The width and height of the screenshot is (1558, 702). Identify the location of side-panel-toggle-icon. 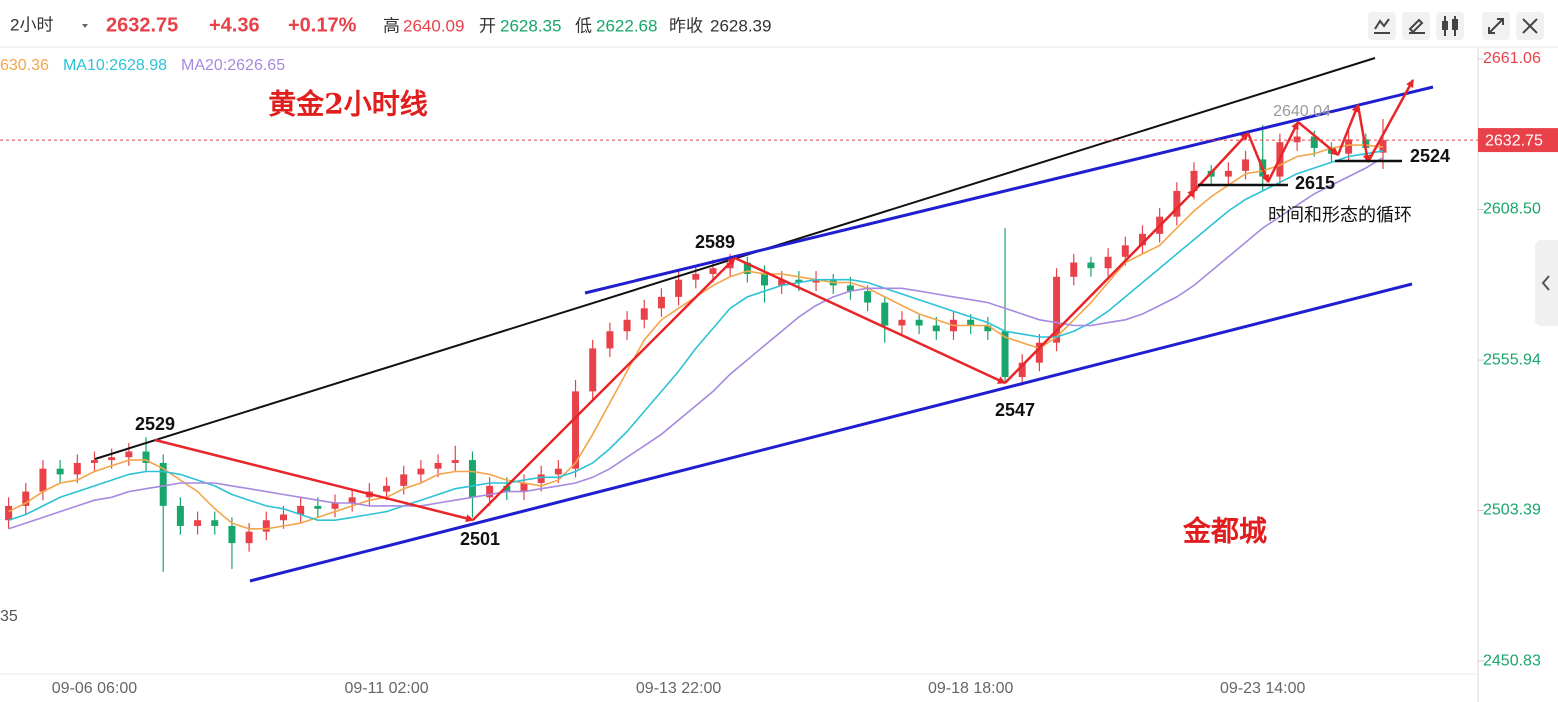
(1545, 283).